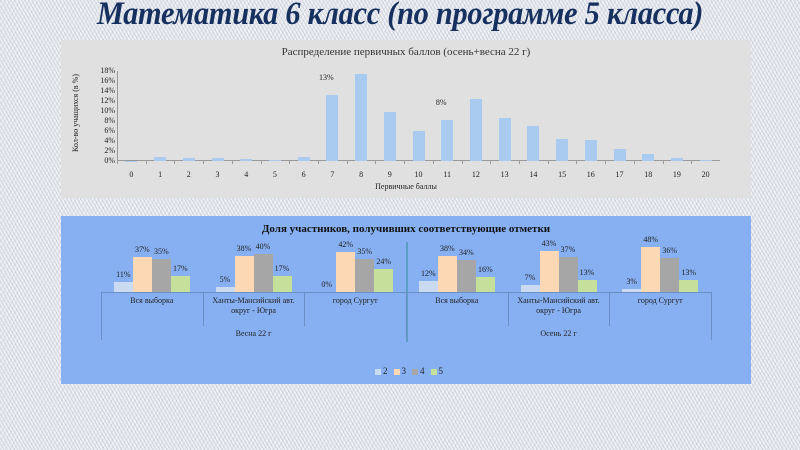 This screenshot has height=450, width=800. What do you see at coordinates (109, 150) in the screenshot?
I see `y-tick-label: 2%` at bounding box center [109, 150].